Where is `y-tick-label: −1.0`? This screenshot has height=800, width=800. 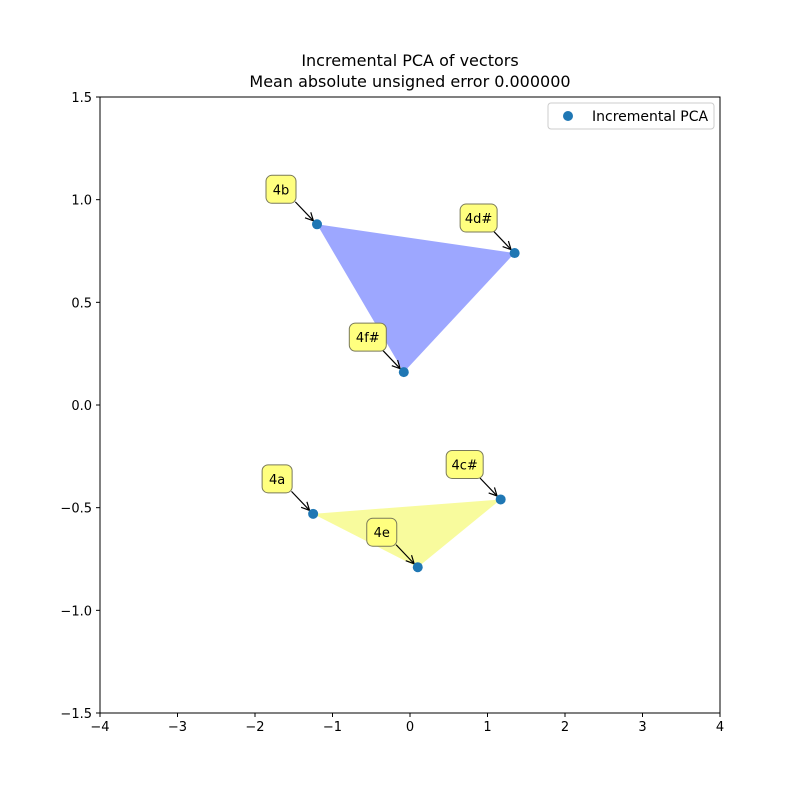 y-tick-label: −1.0 is located at coordinates (76, 611).